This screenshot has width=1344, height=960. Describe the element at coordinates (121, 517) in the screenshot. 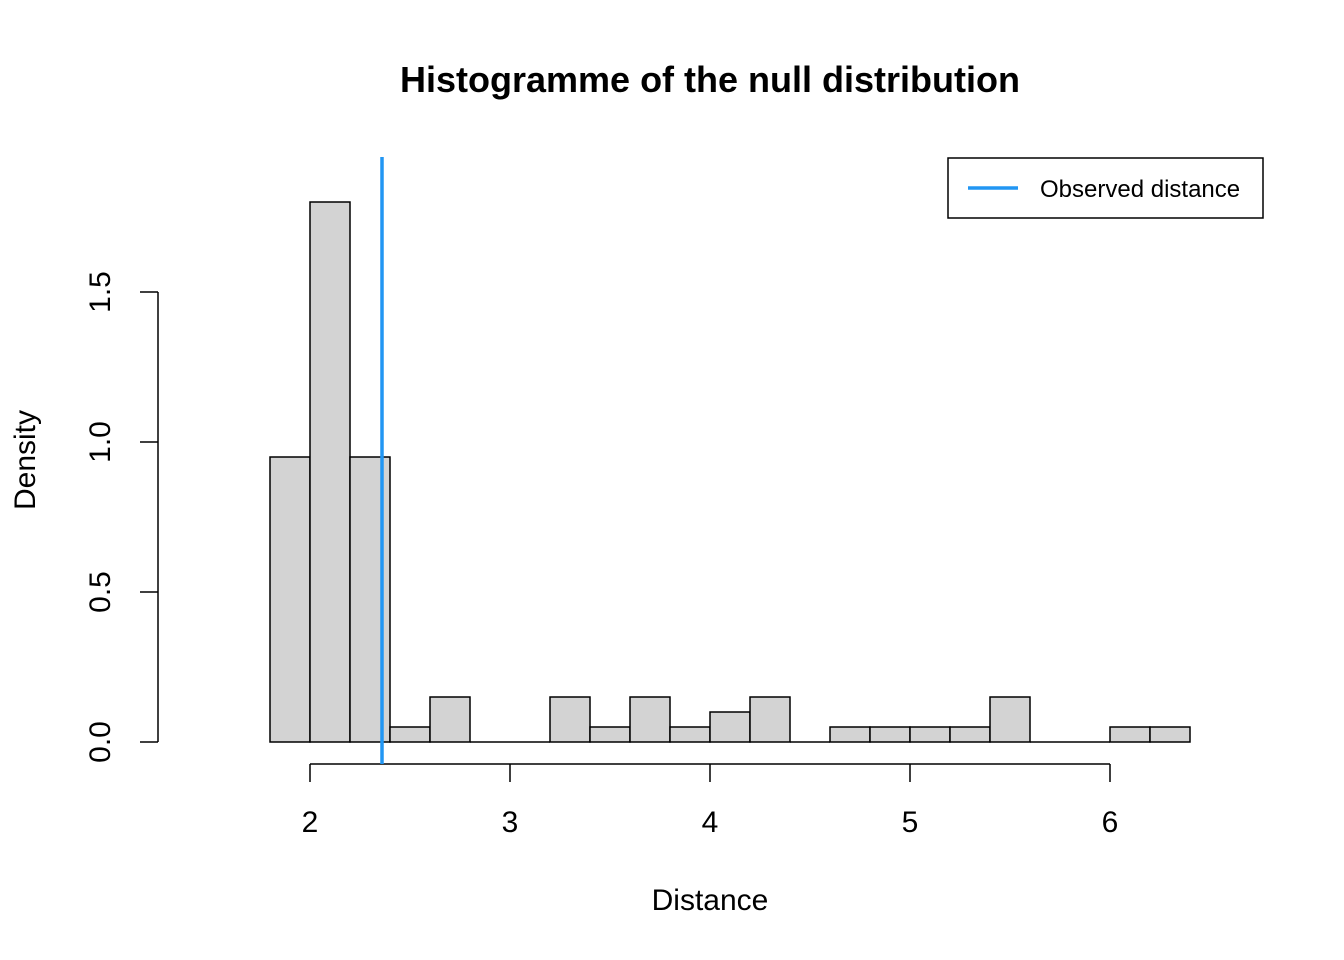

I see `y-axis: 0.0 0.5 1.0 1.5` at that location.